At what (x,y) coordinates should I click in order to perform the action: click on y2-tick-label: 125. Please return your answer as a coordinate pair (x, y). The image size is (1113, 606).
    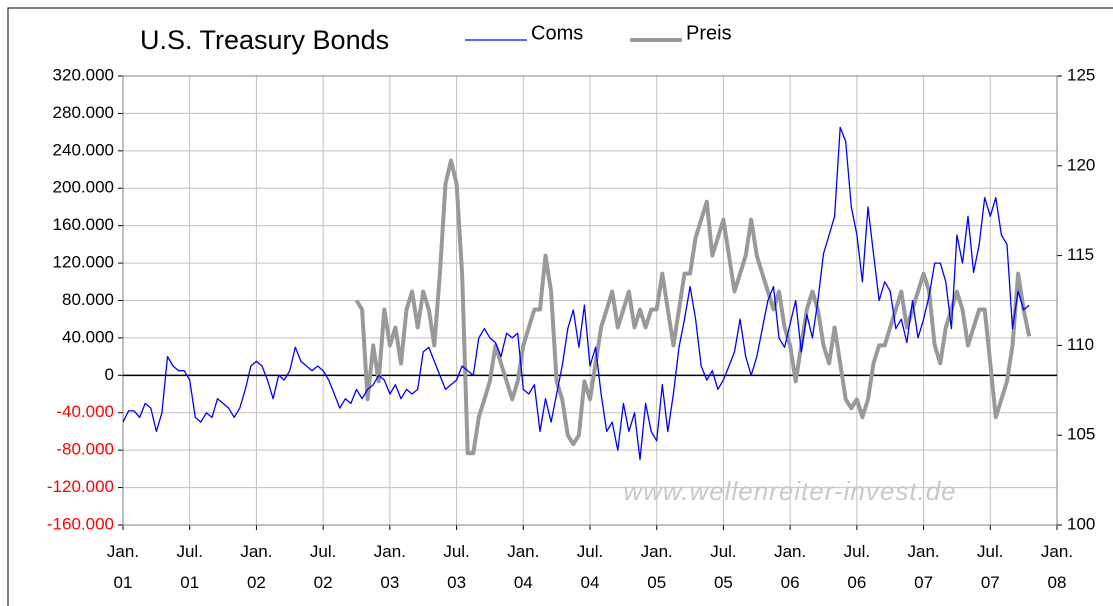
    Looking at the image, I should click on (1081, 74).